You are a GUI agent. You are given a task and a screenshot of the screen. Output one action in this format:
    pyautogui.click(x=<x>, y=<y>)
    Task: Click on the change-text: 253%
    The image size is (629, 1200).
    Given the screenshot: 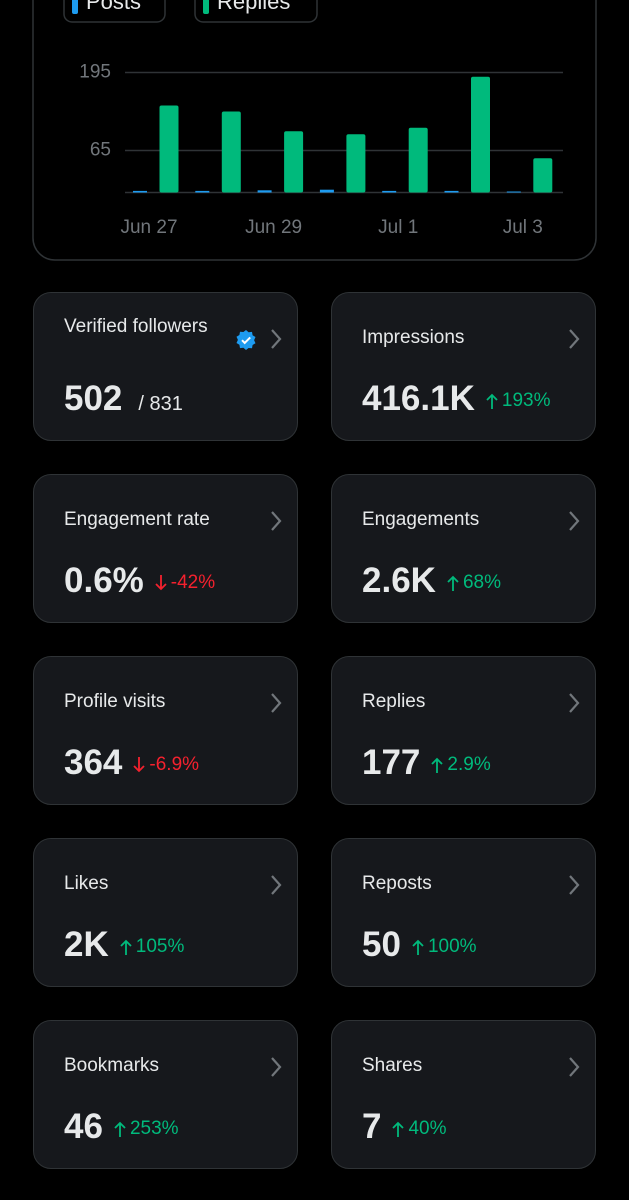 What is the action you would take?
    pyautogui.click(x=154, y=1128)
    